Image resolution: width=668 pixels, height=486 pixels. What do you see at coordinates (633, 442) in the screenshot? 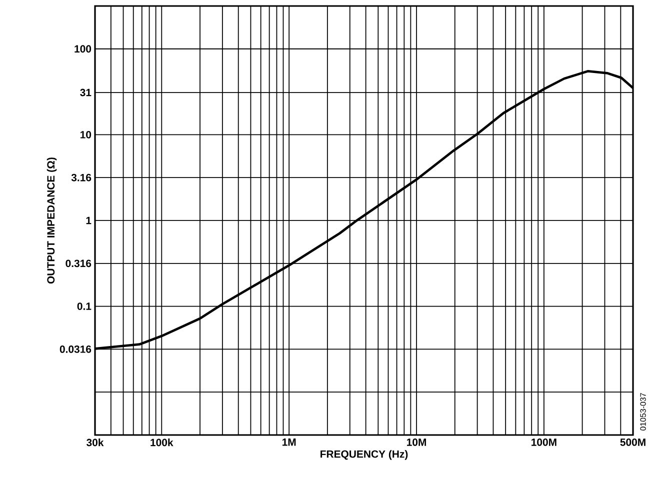
I see `x-tick-label: 500M` at bounding box center [633, 442].